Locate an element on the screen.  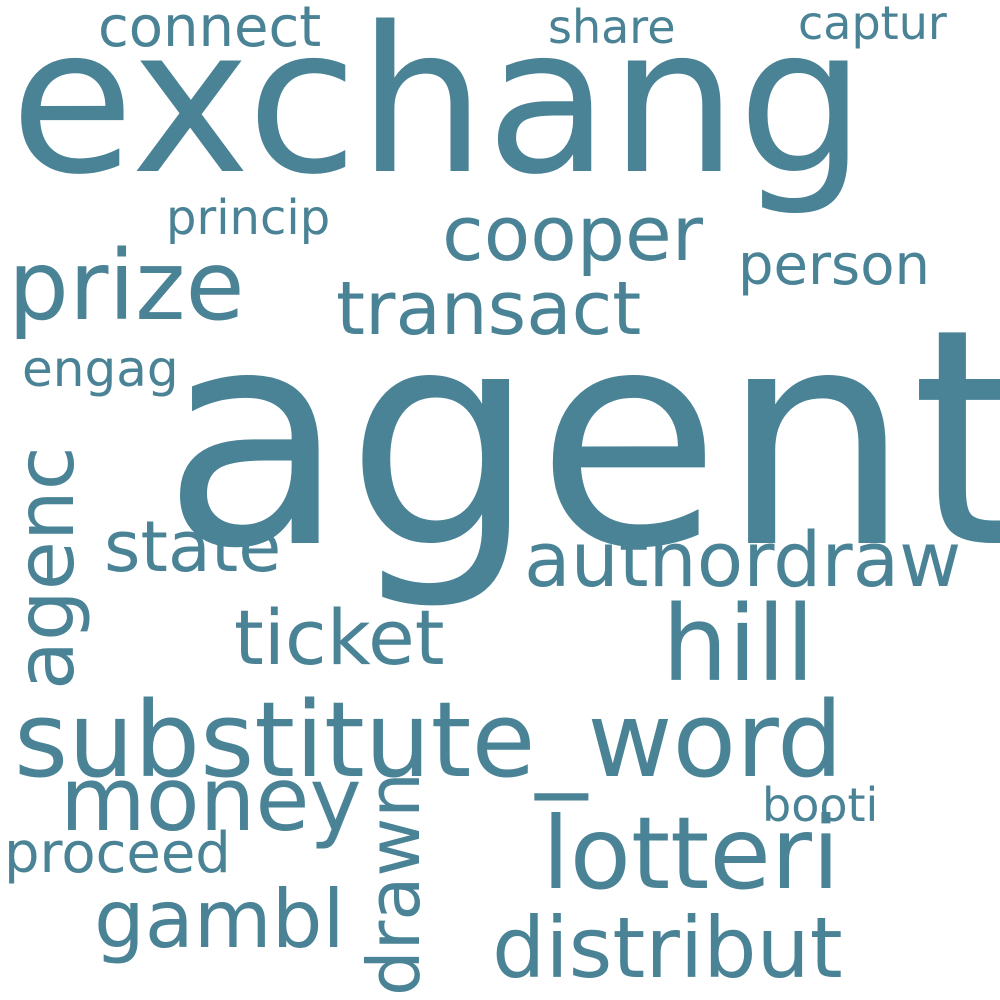
word-cooper: cooper is located at coordinates (573, 233).